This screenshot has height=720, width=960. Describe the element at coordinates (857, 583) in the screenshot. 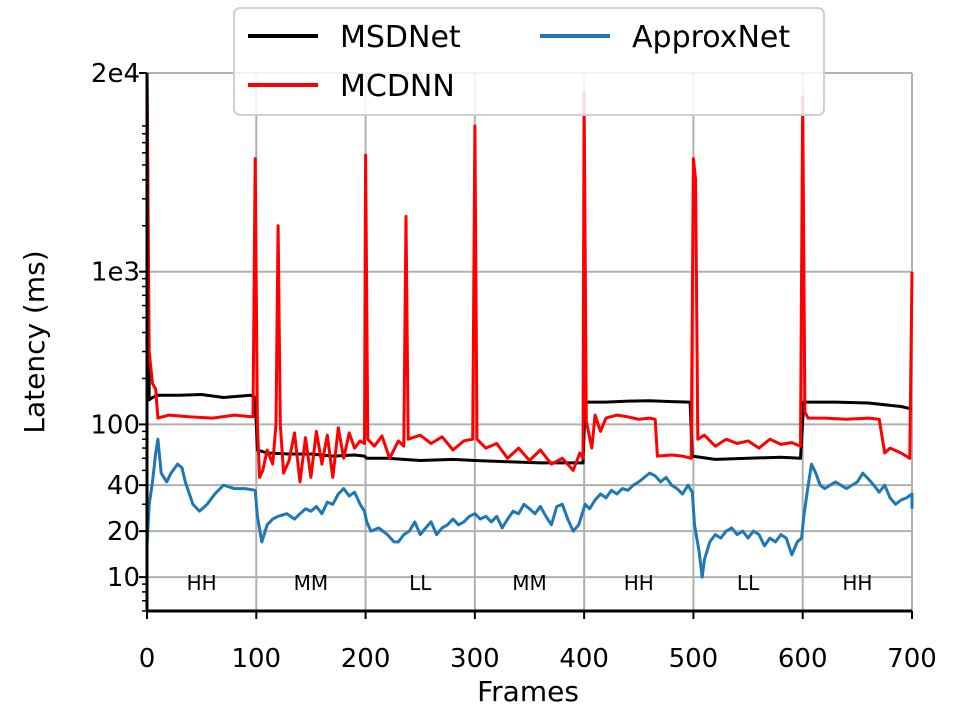

I see `segment-label-6: HH` at that location.